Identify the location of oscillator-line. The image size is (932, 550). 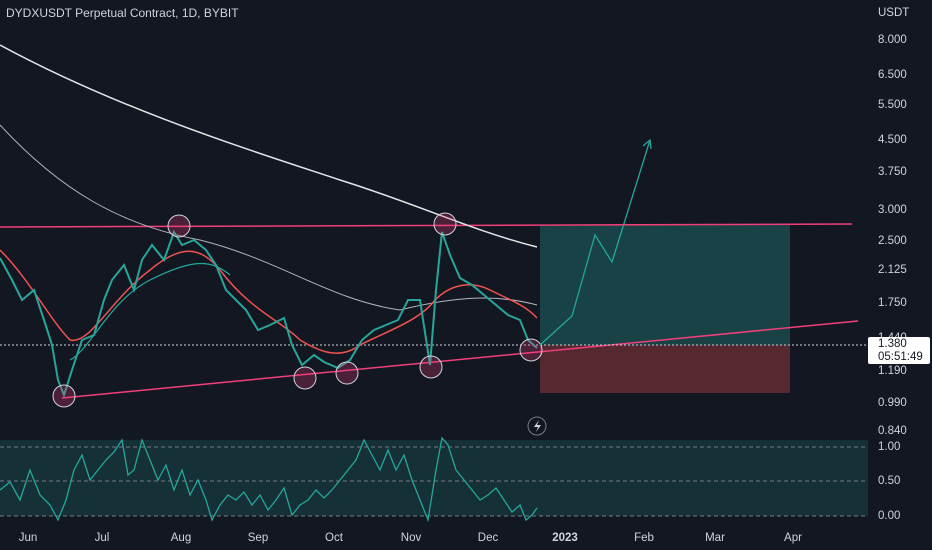
(269, 479).